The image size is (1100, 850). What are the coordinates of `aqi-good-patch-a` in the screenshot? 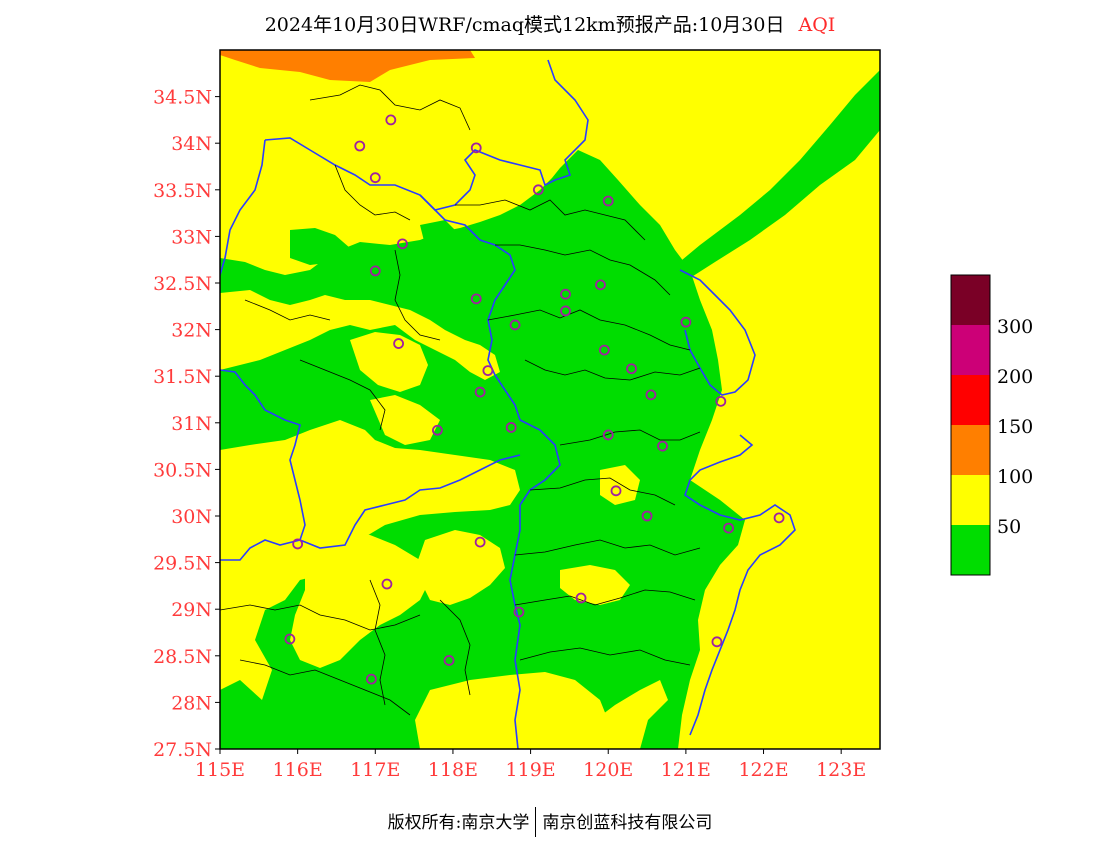 It's located at (320, 246).